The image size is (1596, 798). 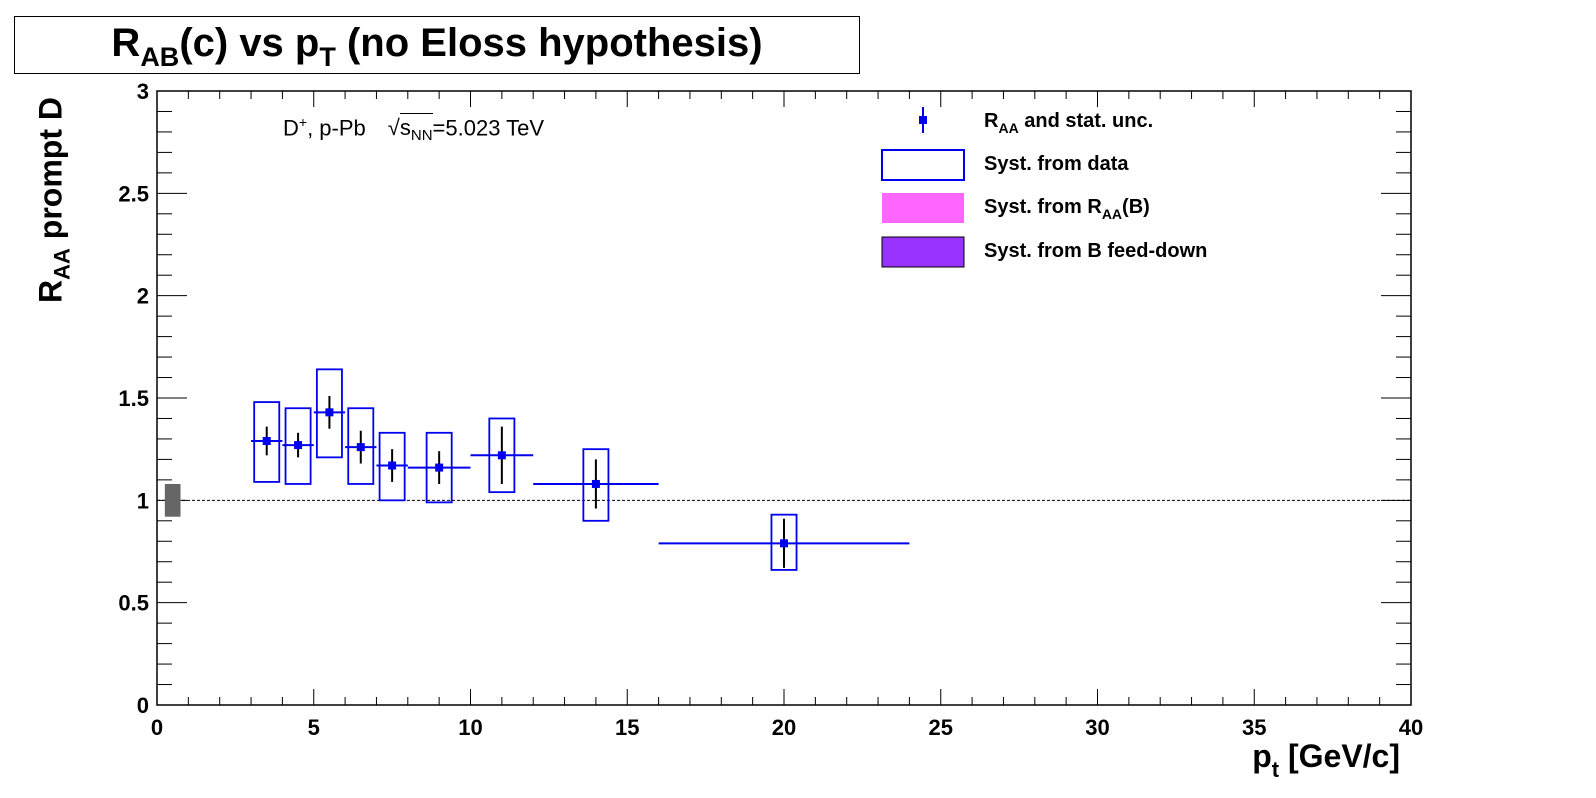 I want to click on chart-title-box: RAB(c) vs pT (no Eloss hypothesis), so click(x=437, y=45).